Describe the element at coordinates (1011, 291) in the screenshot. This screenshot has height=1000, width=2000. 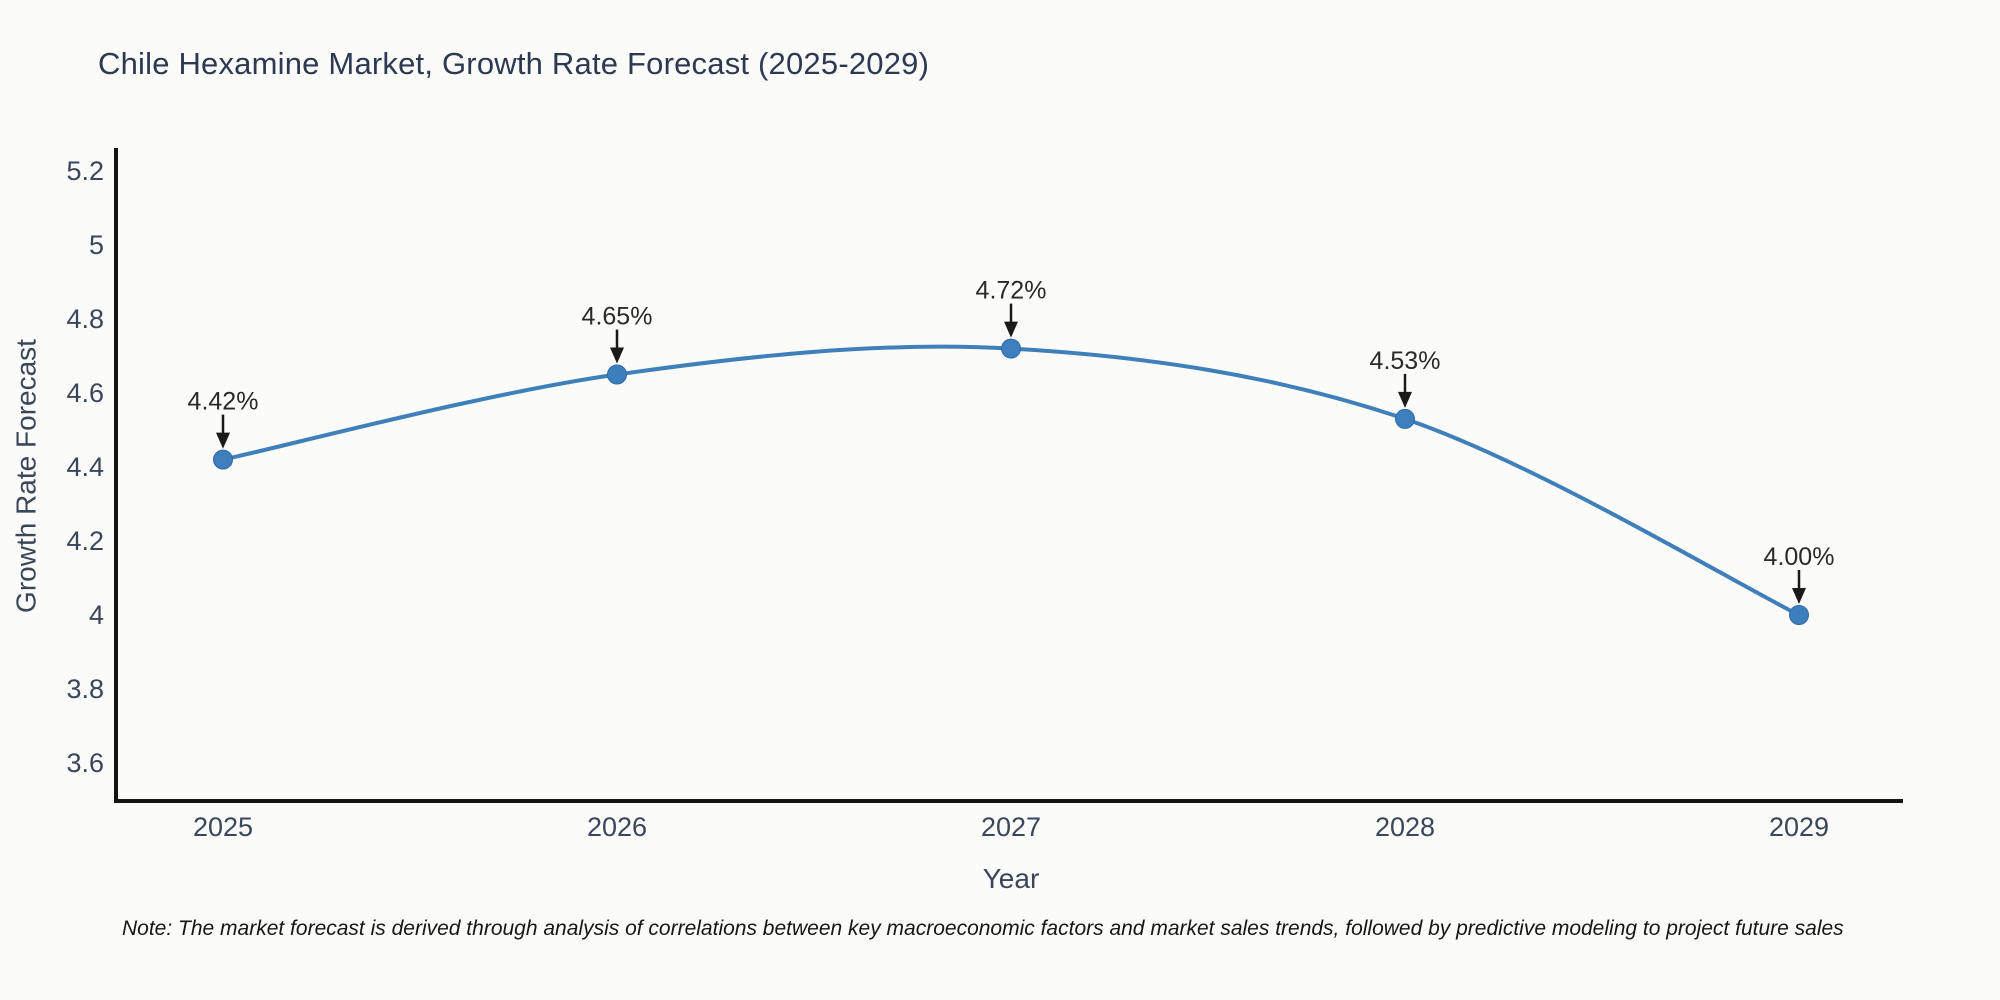
I see `point-value-label: 4.72%` at that location.